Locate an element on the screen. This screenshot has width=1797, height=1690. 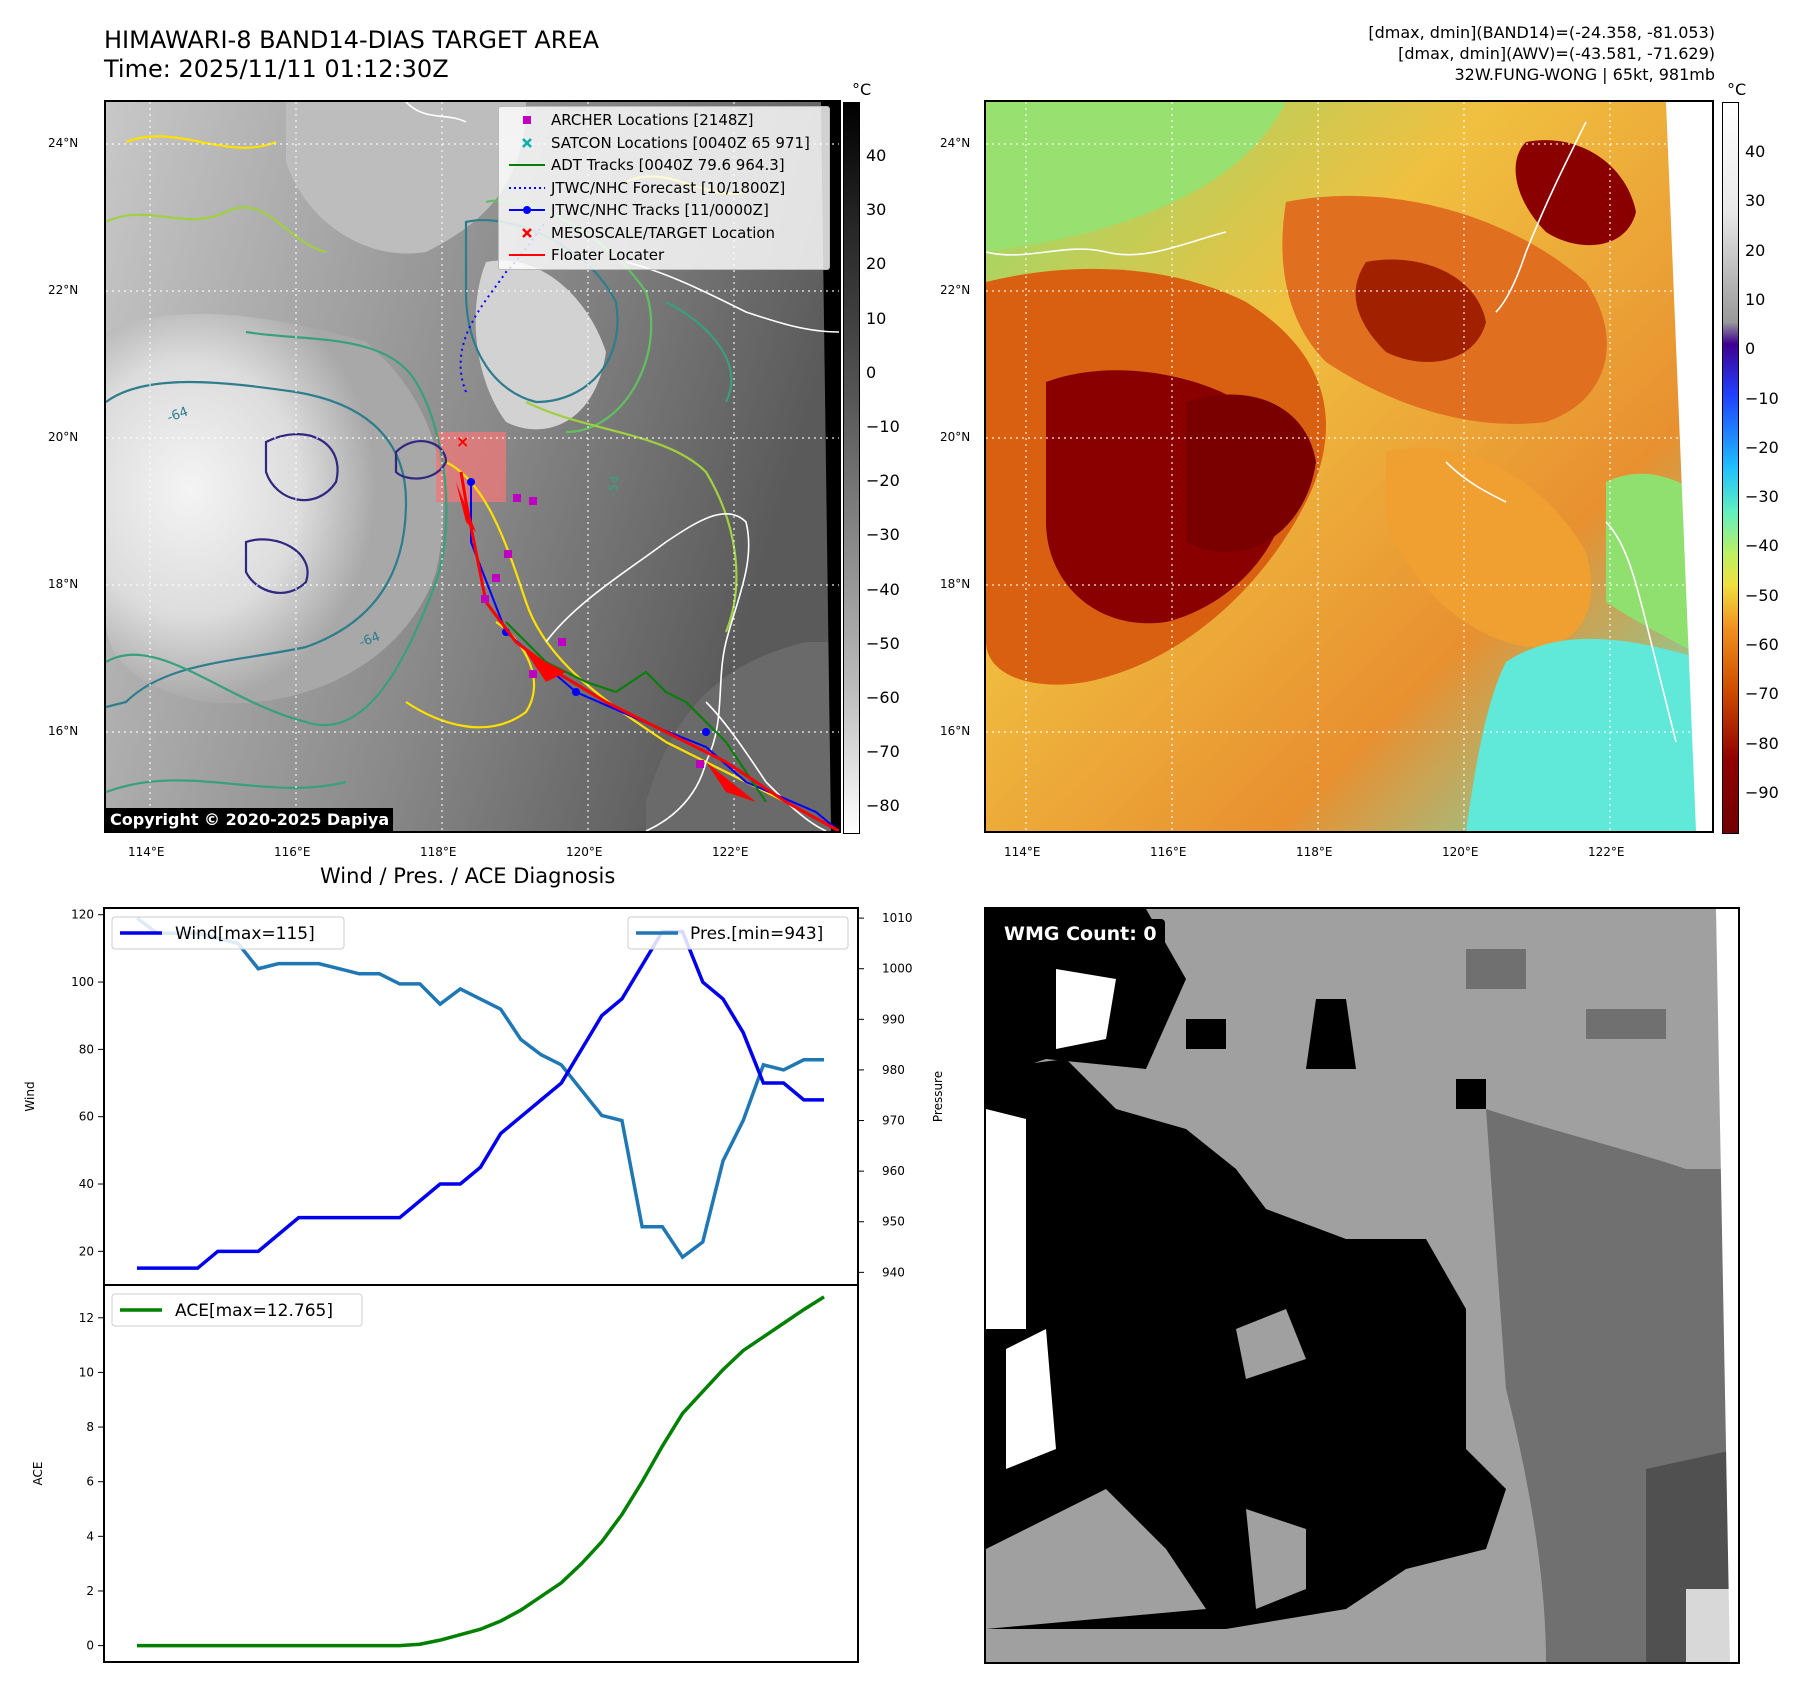
colorbar-tick: −50 is located at coordinates (883, 643).